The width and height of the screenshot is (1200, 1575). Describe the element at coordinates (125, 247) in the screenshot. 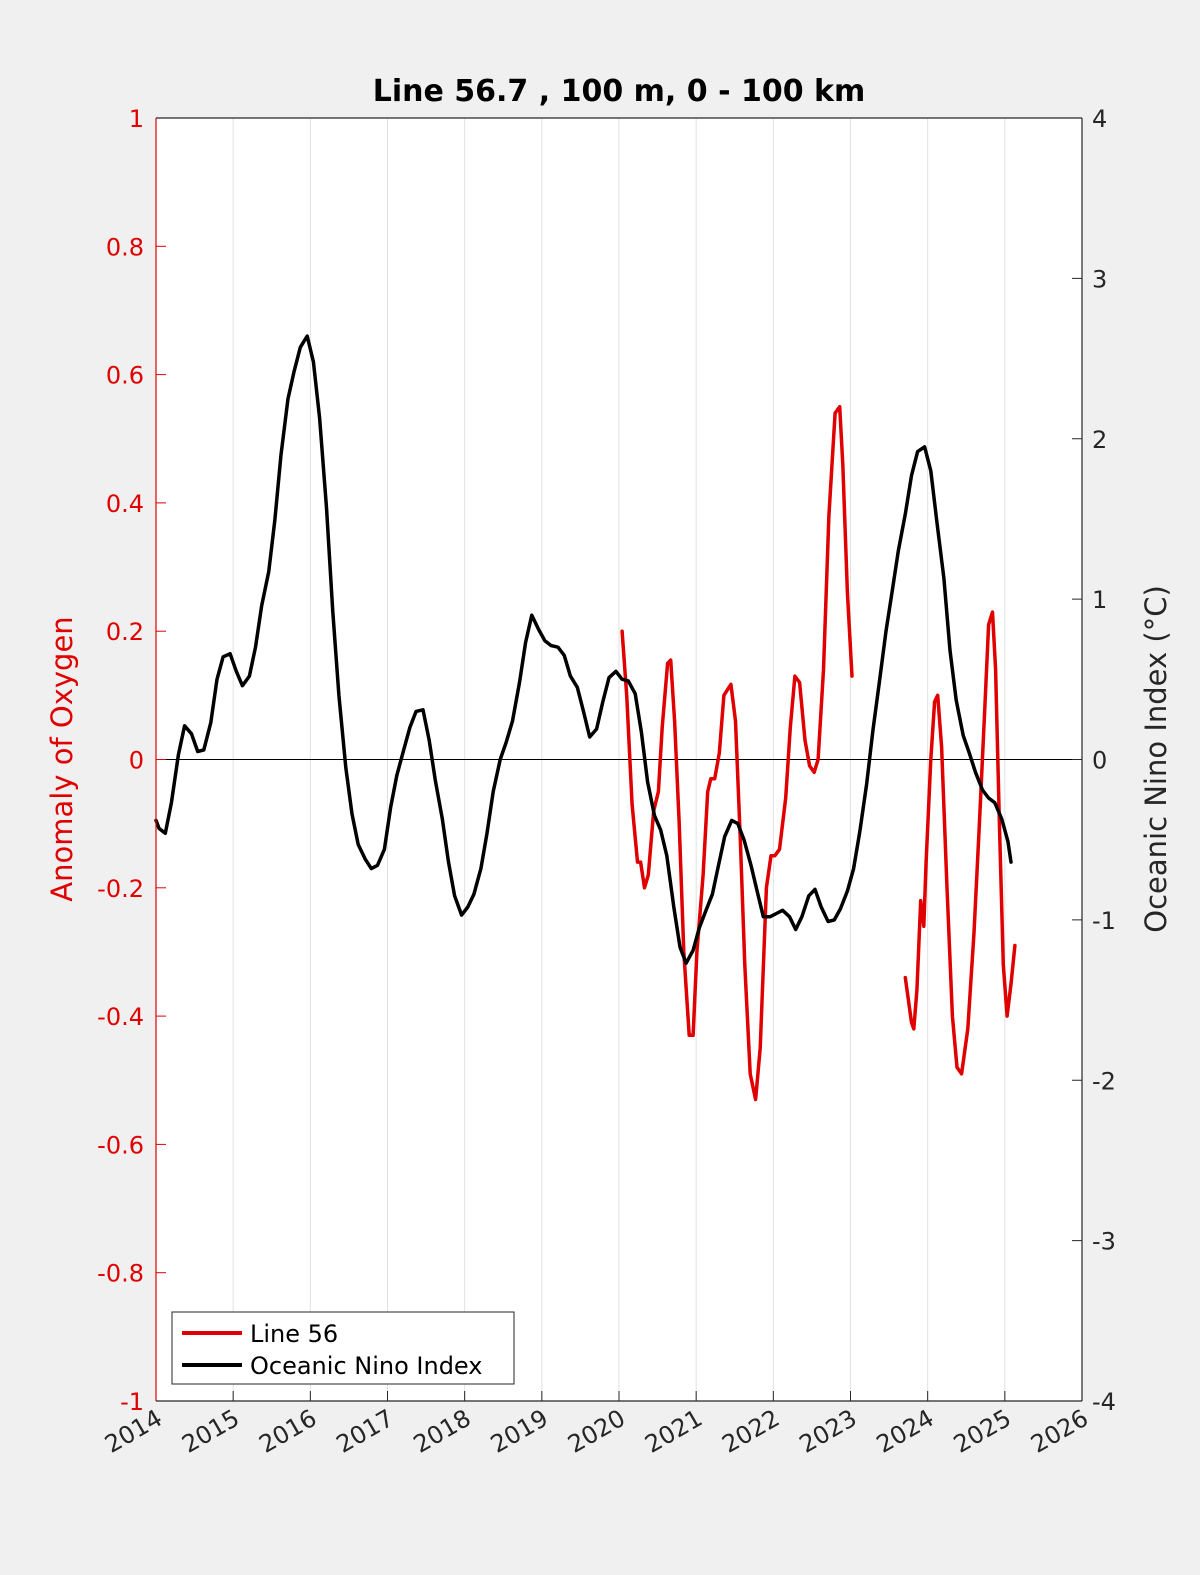

I see `y-left-tick-label: 0.8` at that location.